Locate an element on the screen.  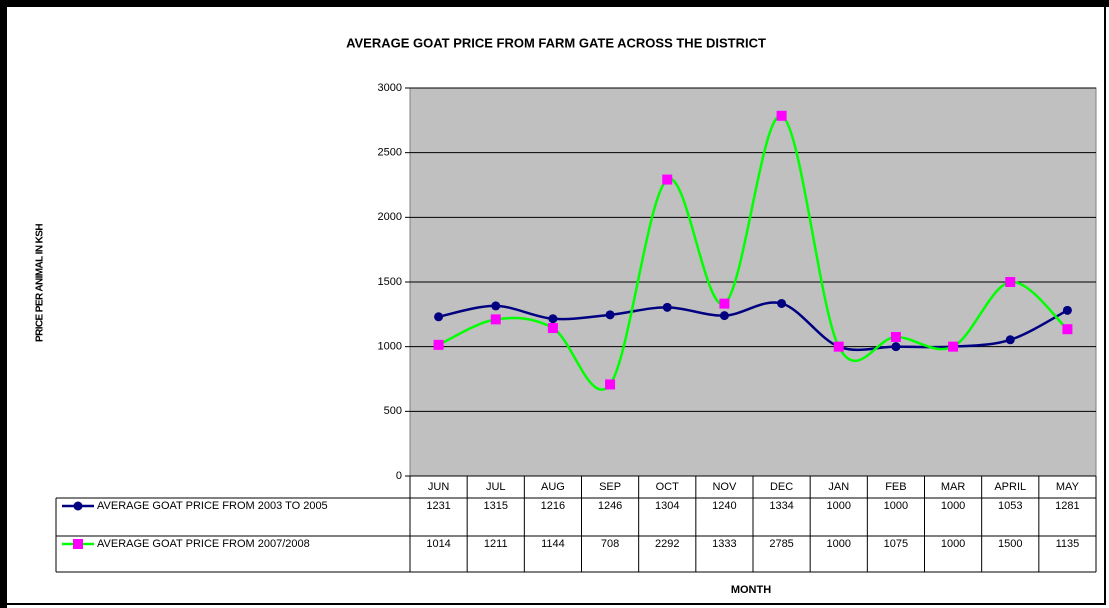
table-value: 1333 is located at coordinates (724, 544).